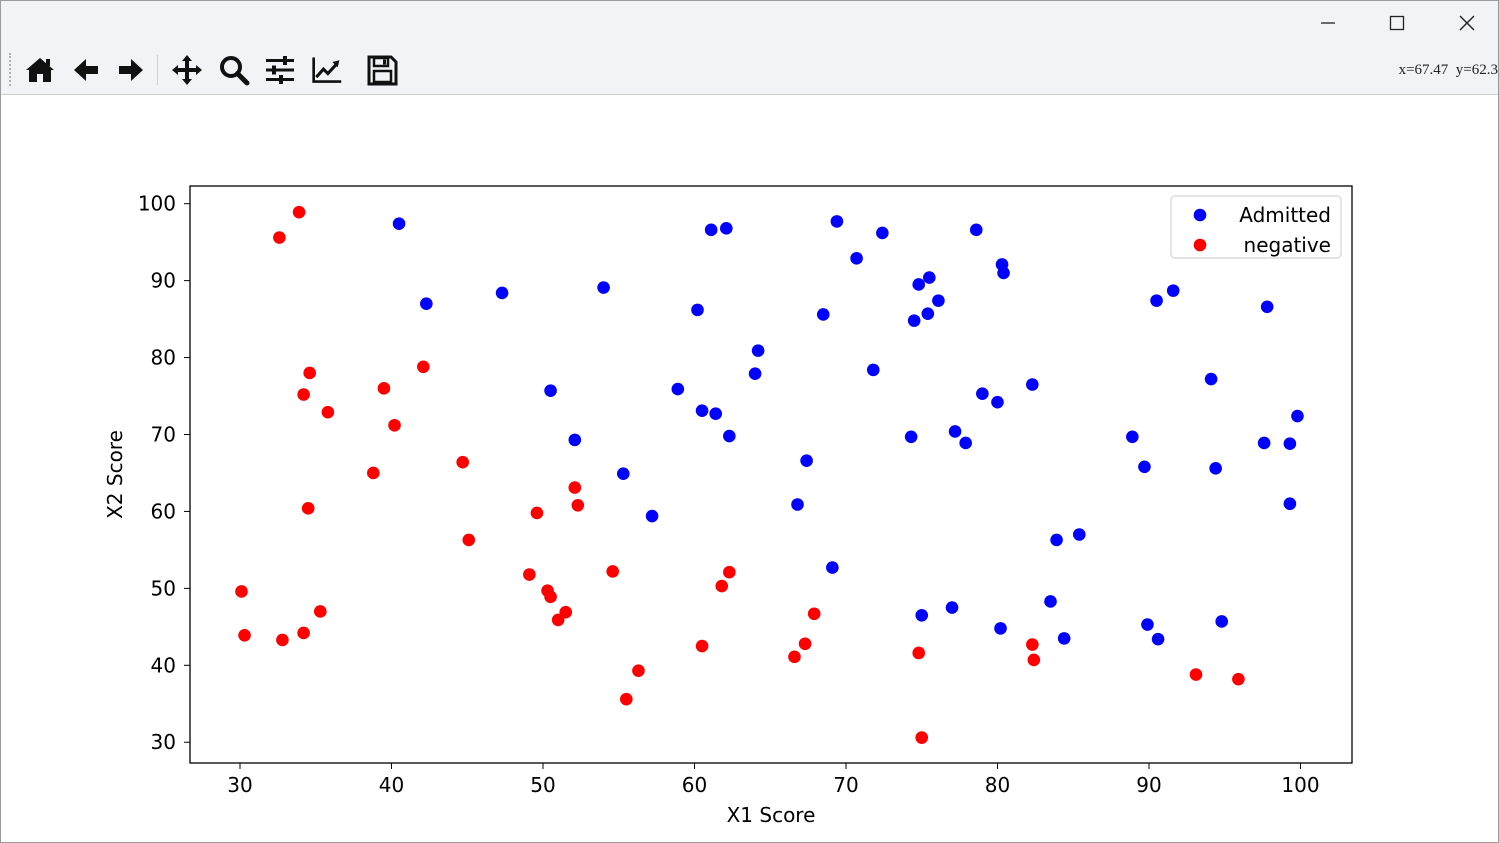  I want to click on forward-button, so click(131, 70).